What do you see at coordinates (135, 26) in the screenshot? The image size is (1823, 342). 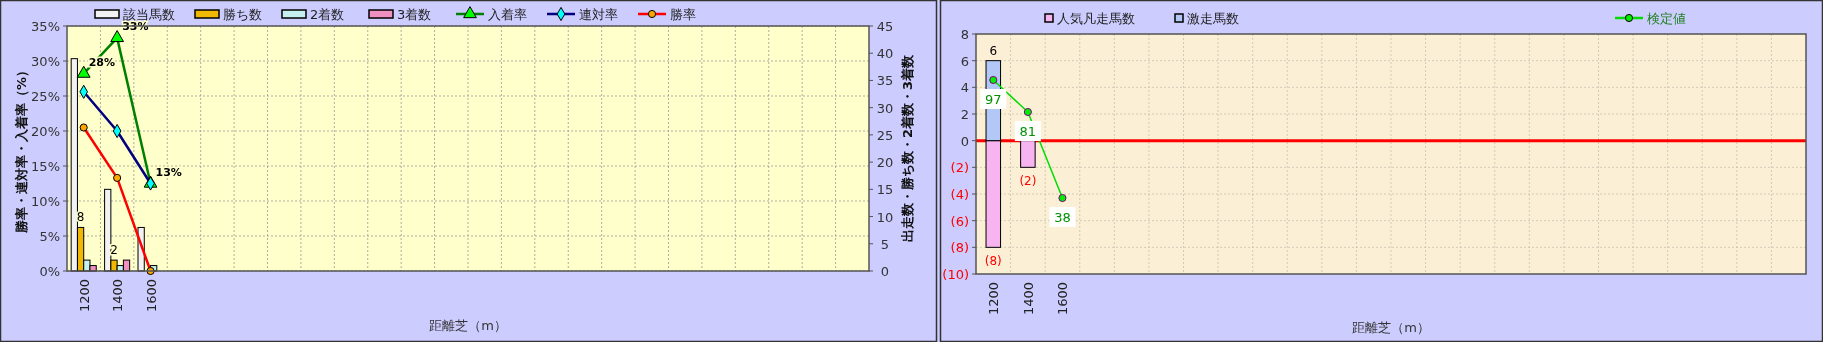 I see `data-label: 33%` at bounding box center [135, 26].